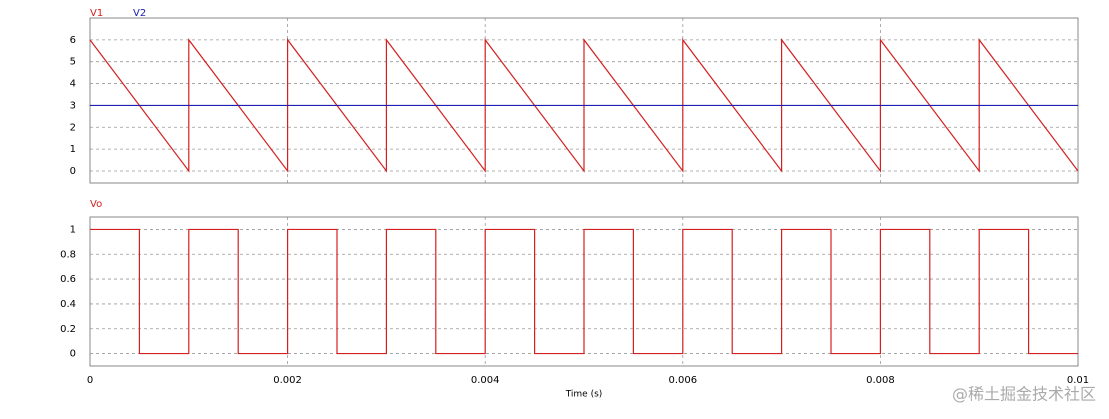  What do you see at coordinates (1078, 380) in the screenshot?
I see `x-tick-label: 0.01` at bounding box center [1078, 380].